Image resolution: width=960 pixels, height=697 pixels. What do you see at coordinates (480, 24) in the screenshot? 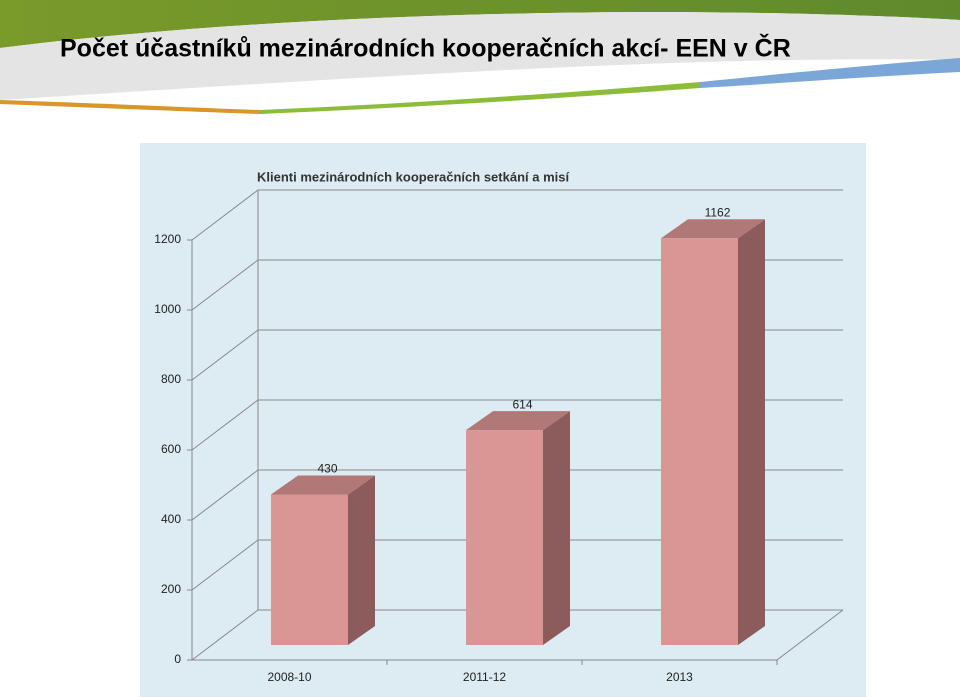
I see `header-band` at bounding box center [480, 24].